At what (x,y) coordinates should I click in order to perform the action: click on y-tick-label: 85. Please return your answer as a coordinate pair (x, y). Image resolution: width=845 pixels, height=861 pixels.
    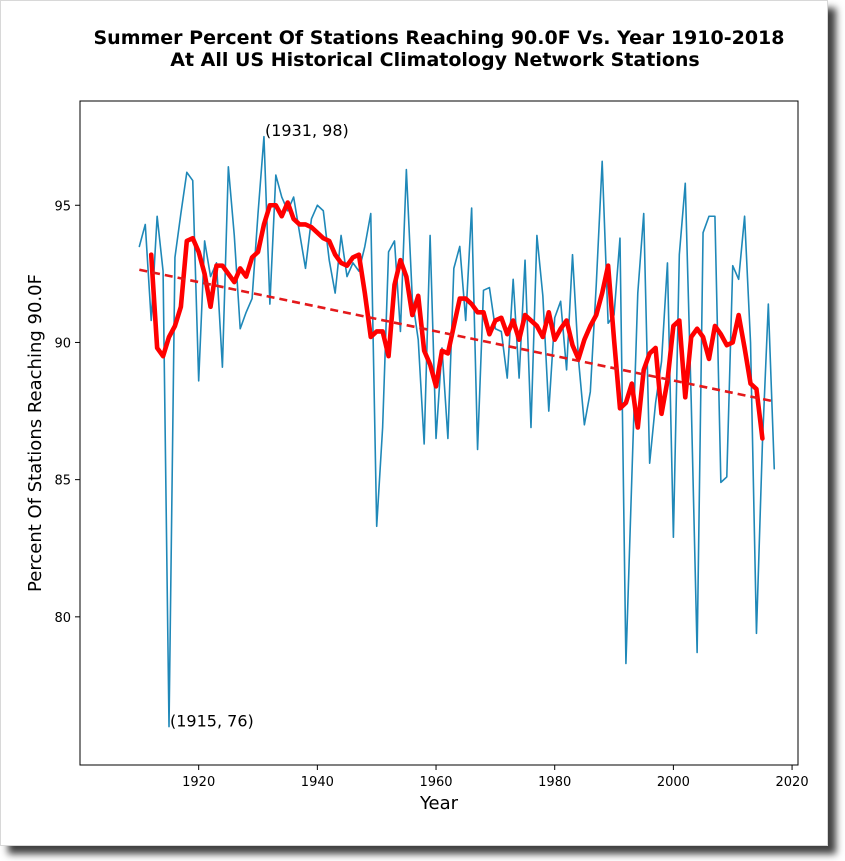
    Looking at the image, I should click on (62, 481).